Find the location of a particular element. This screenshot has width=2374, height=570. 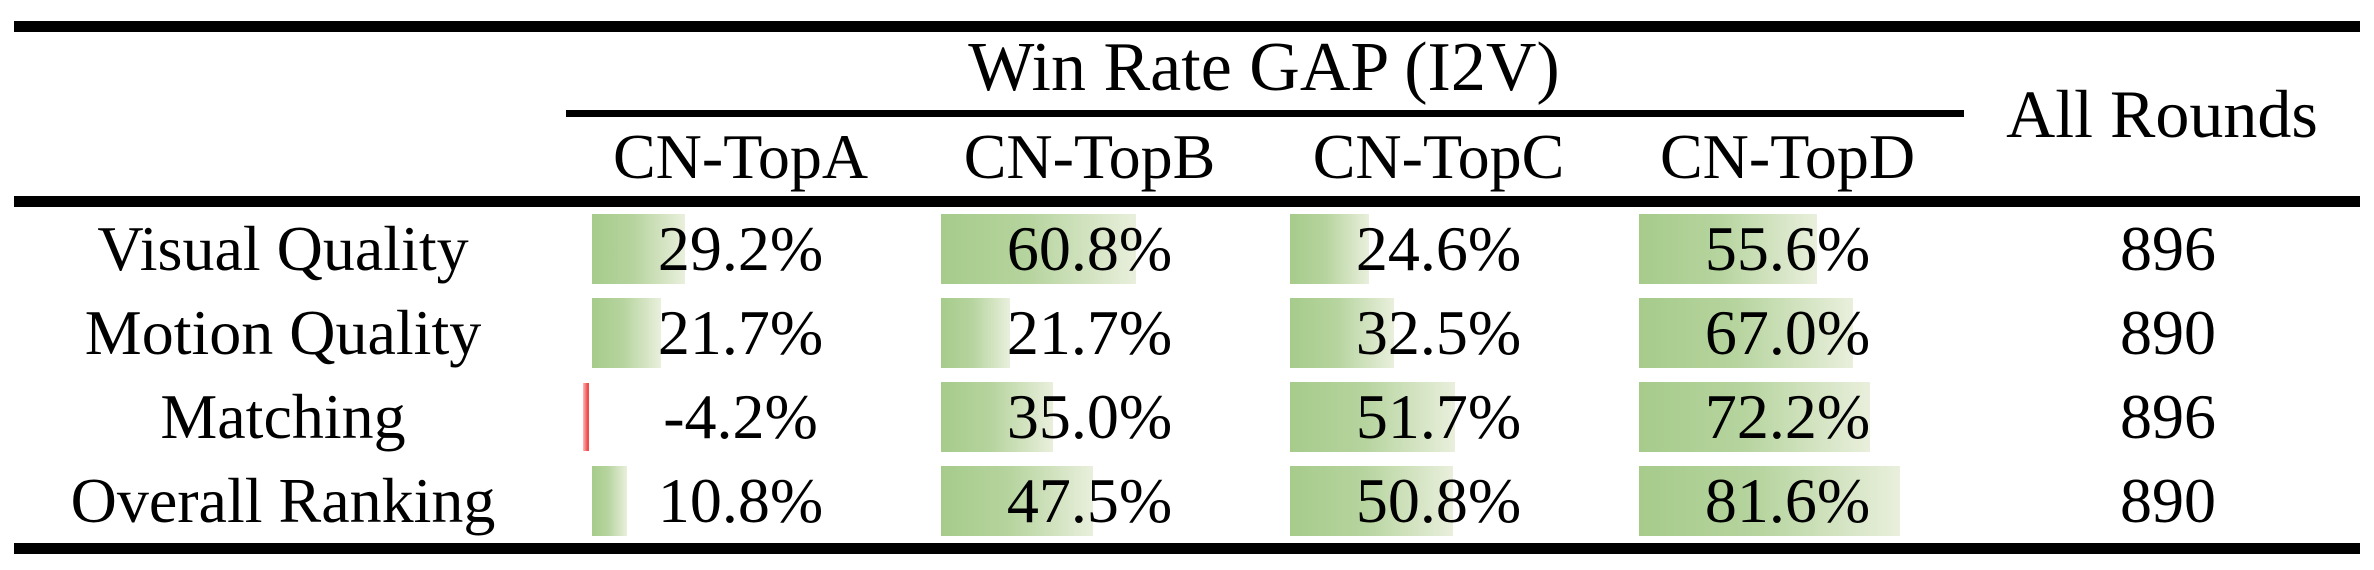

header-body-rule is located at coordinates (1187, 201).